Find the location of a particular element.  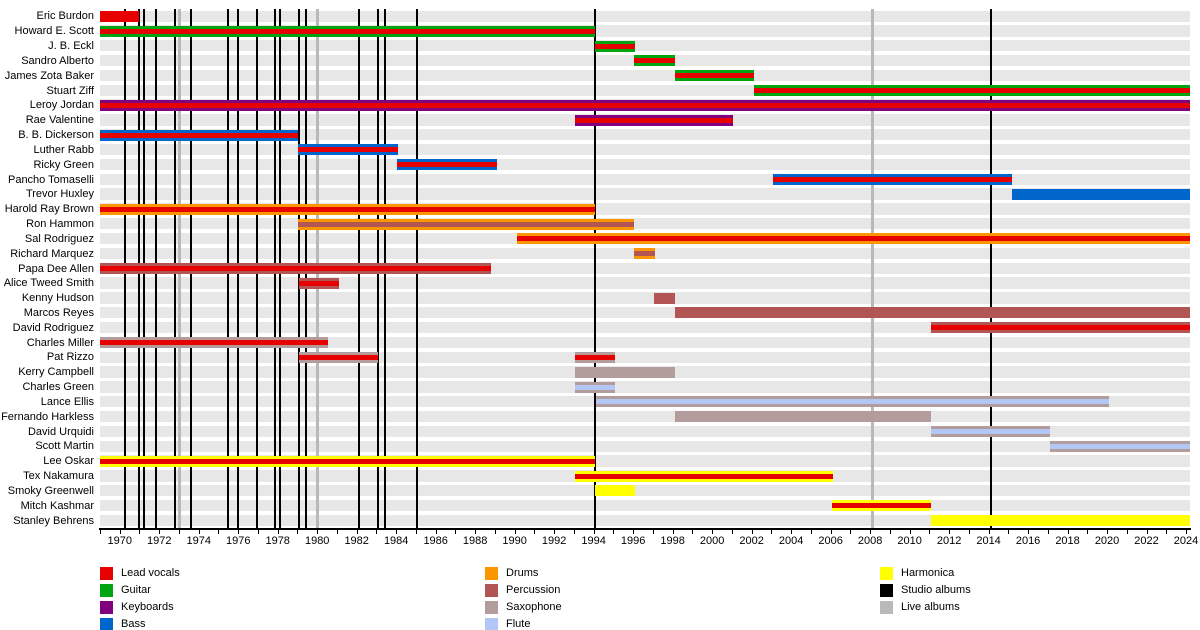

axis-year-label: 1988 is located at coordinates (475, 541).